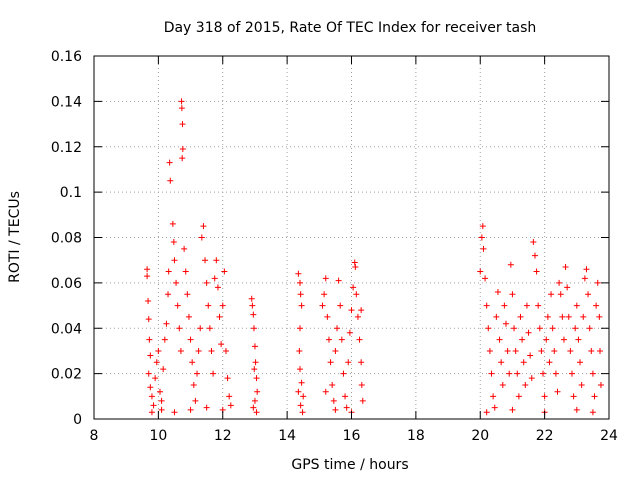 Image resolution: width=640 pixels, height=480 pixels. I want to click on y-tick-label: 0.14, so click(66, 102).